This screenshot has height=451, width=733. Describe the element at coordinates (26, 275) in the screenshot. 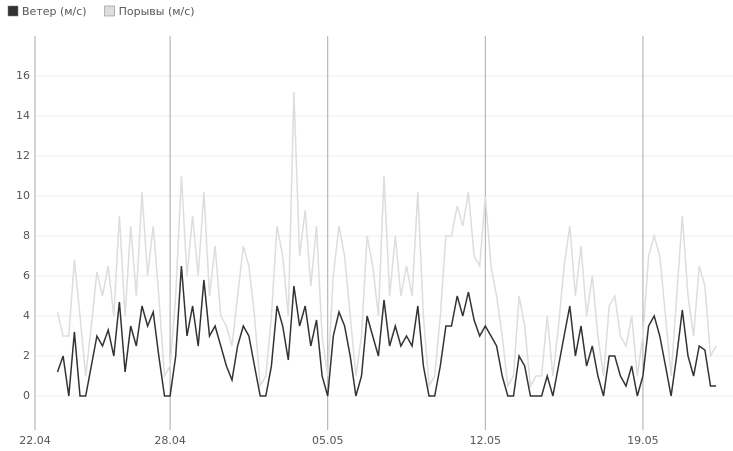

I see `y-tick-label: 6` at that location.